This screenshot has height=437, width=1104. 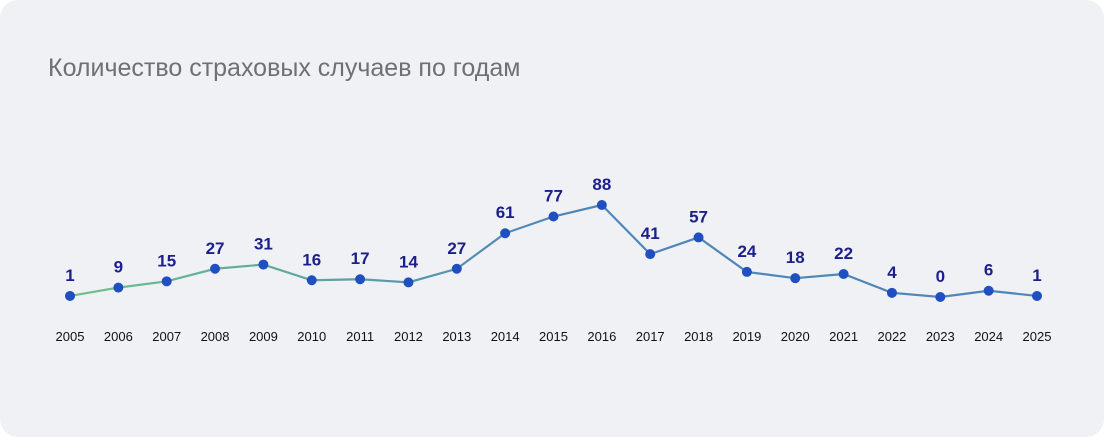 What do you see at coordinates (940, 276) in the screenshot?
I see `data-label-2023: 0` at bounding box center [940, 276].